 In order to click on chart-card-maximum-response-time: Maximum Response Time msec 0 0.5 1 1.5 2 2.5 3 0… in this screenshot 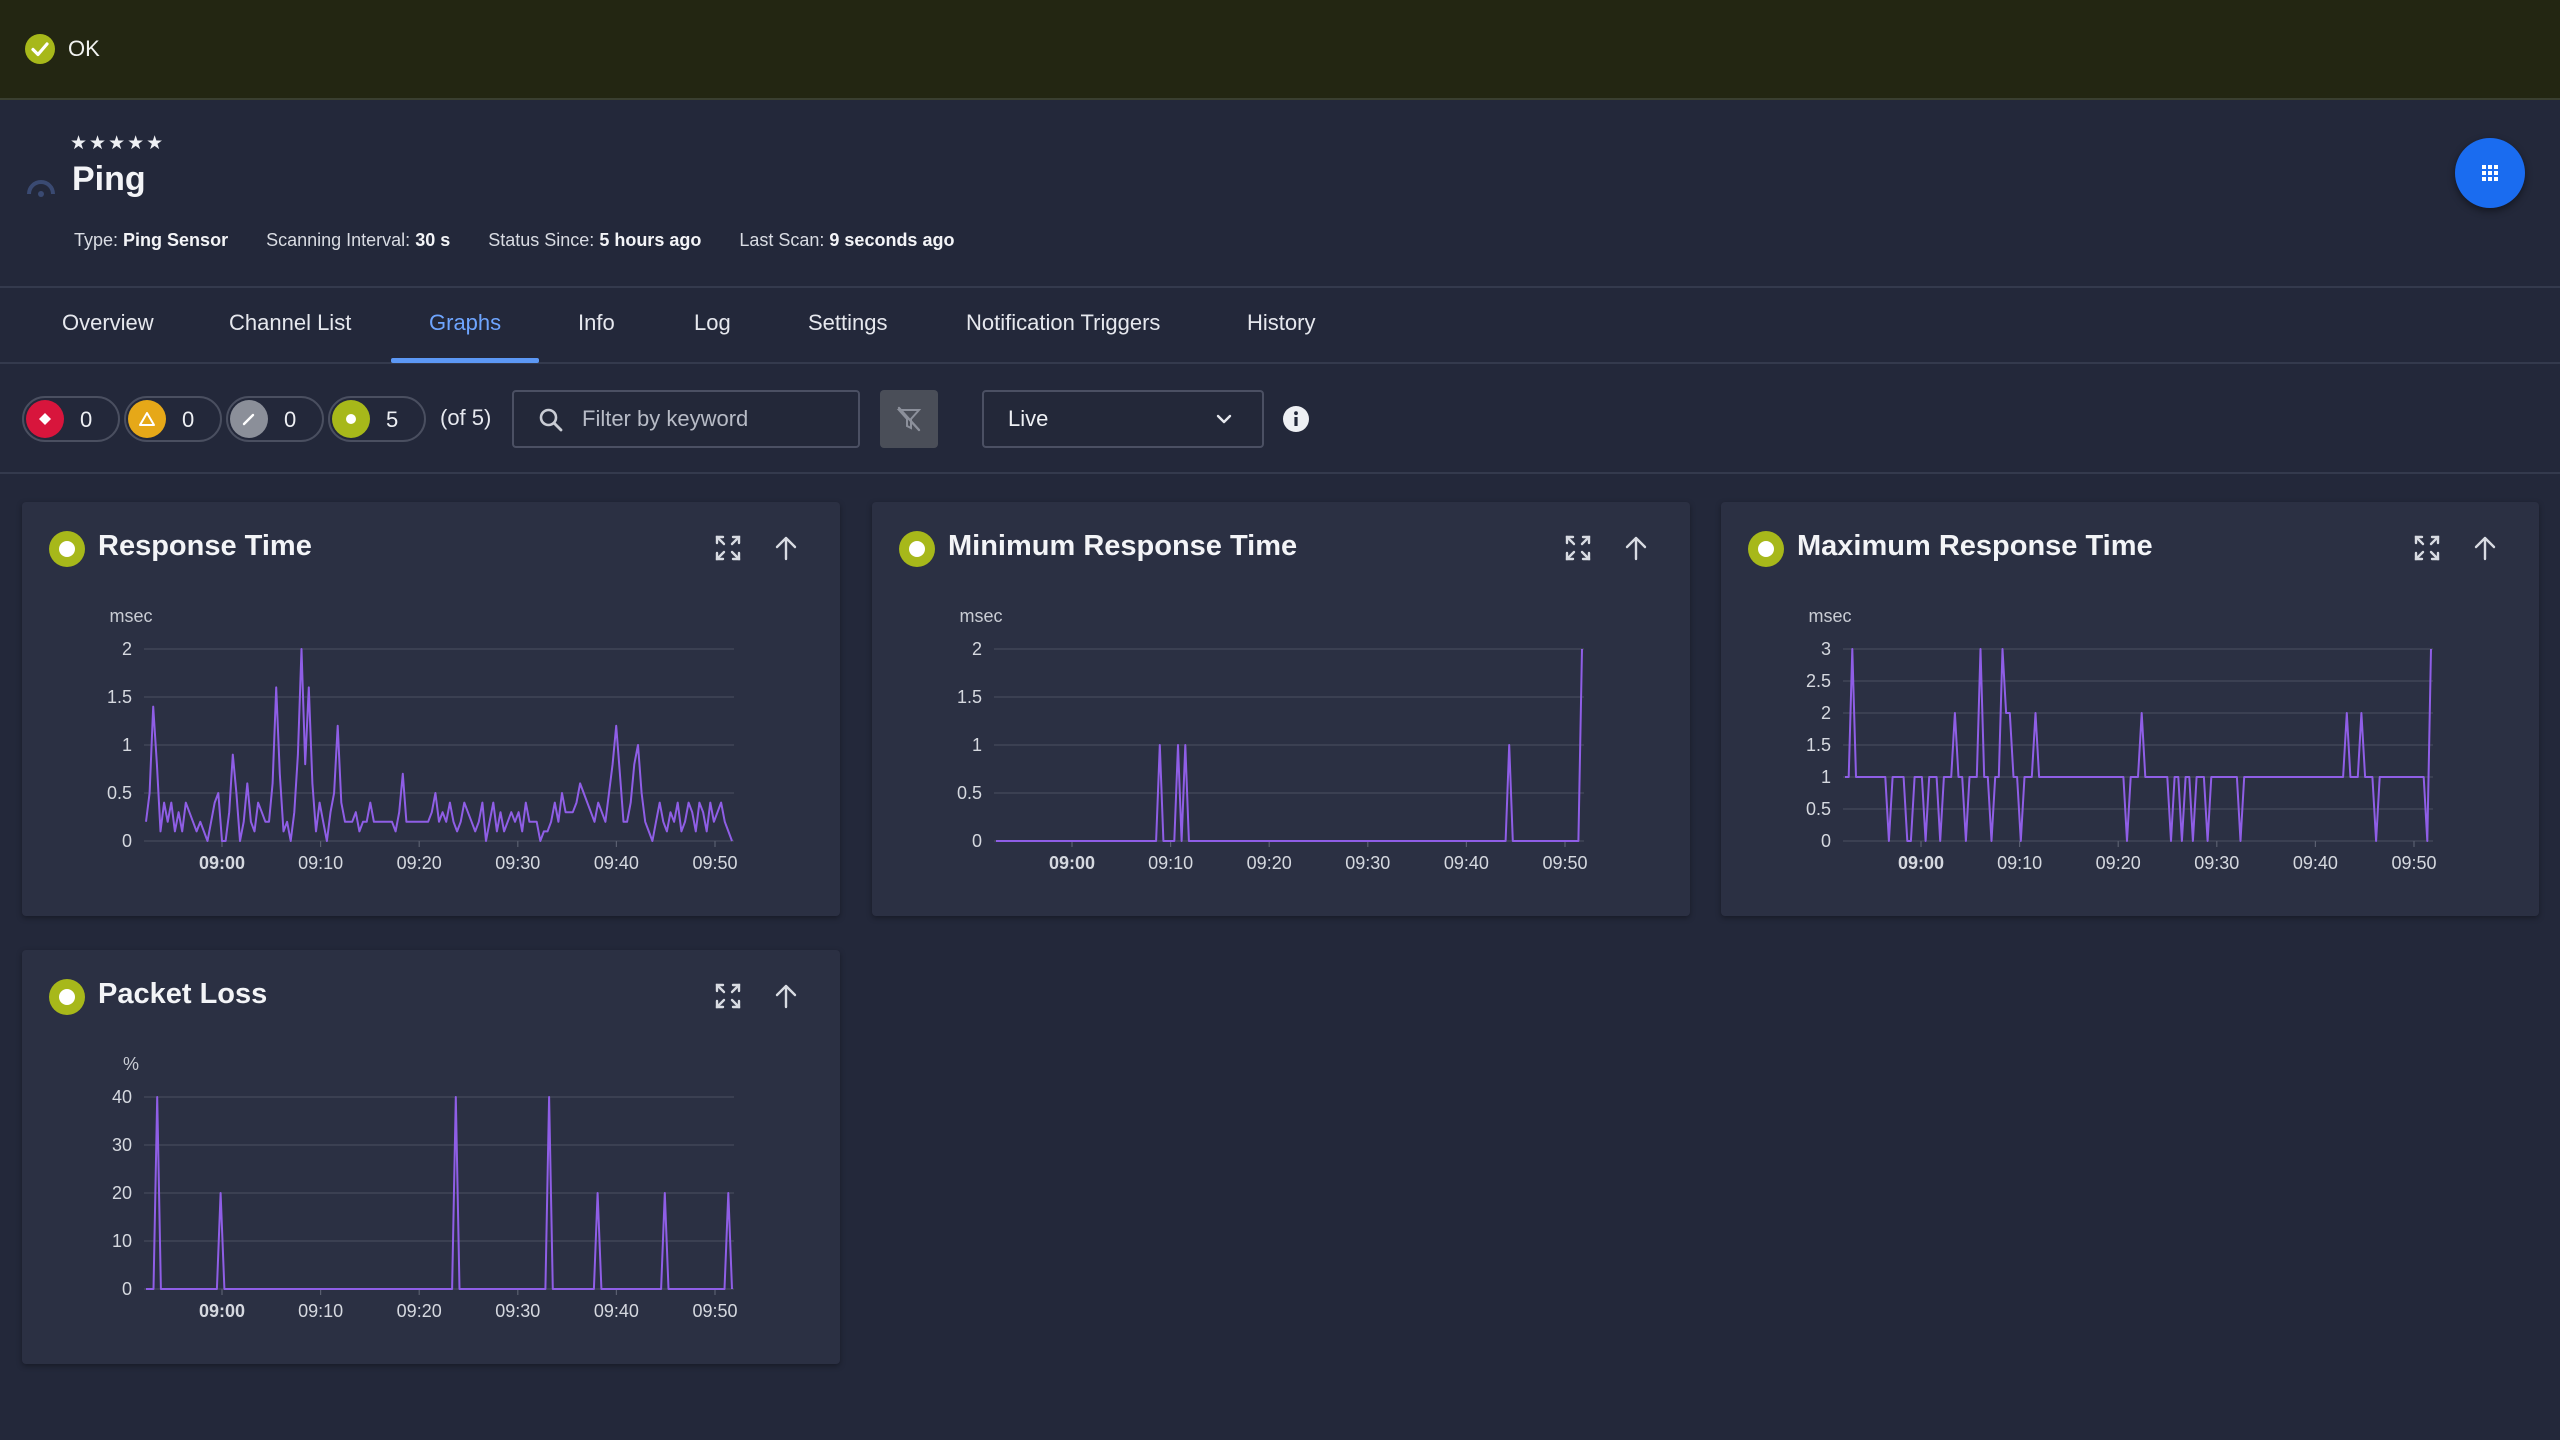, I will do `click(2130, 709)`.